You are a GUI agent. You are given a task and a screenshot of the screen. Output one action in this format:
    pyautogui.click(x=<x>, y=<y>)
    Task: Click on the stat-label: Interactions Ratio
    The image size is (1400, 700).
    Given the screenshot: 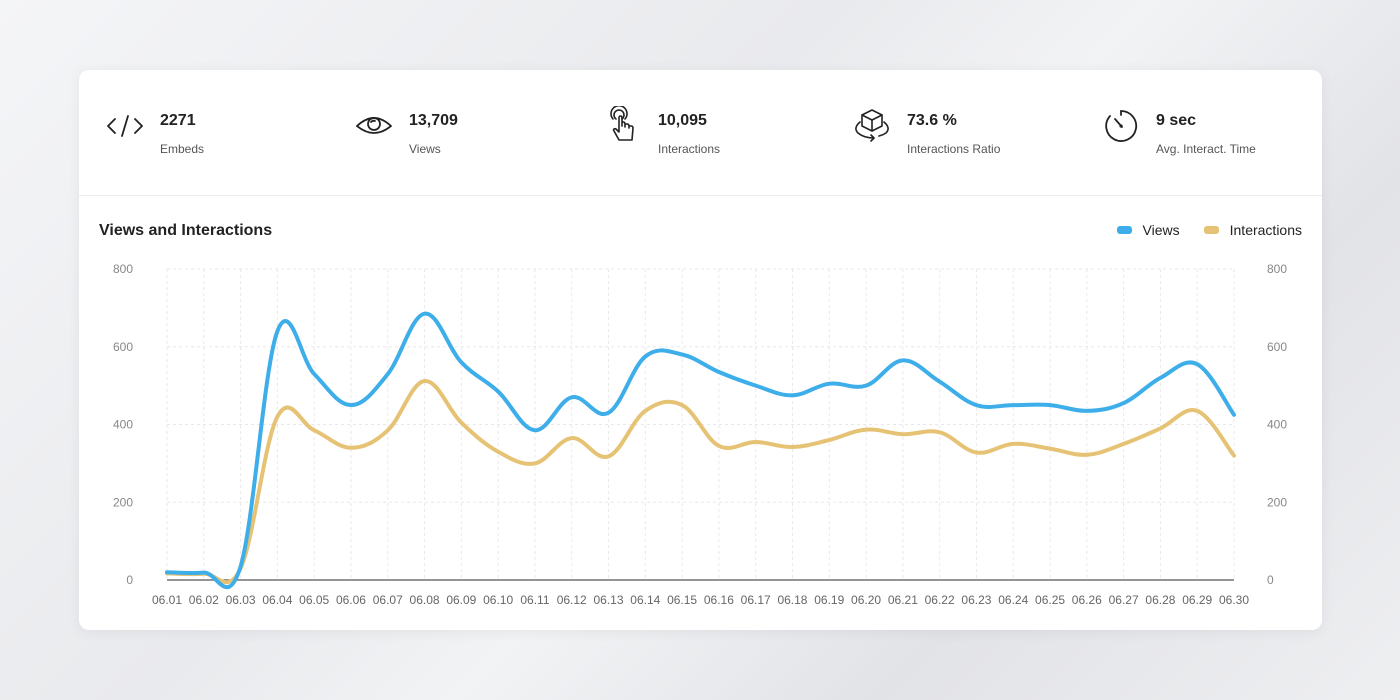 What is the action you would take?
    pyautogui.click(x=954, y=149)
    